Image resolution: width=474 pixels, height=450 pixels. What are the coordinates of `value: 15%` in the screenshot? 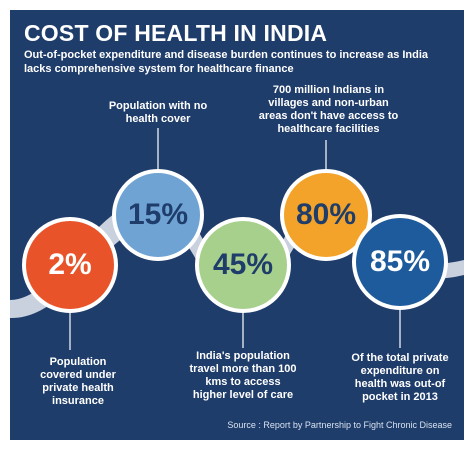 It's located at (158, 214).